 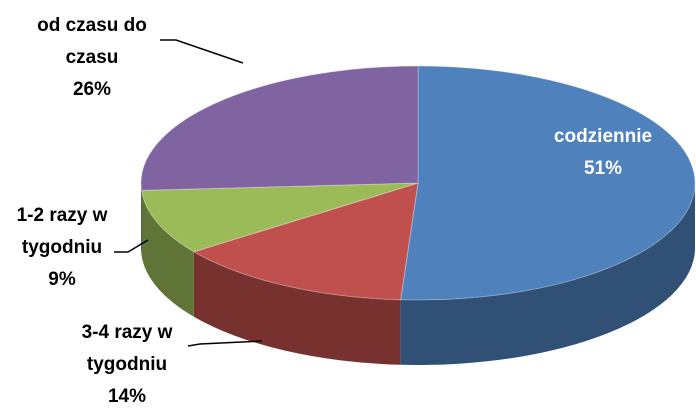 I want to click on data-label: od czasu do czasu 26%, so click(x=92, y=58).